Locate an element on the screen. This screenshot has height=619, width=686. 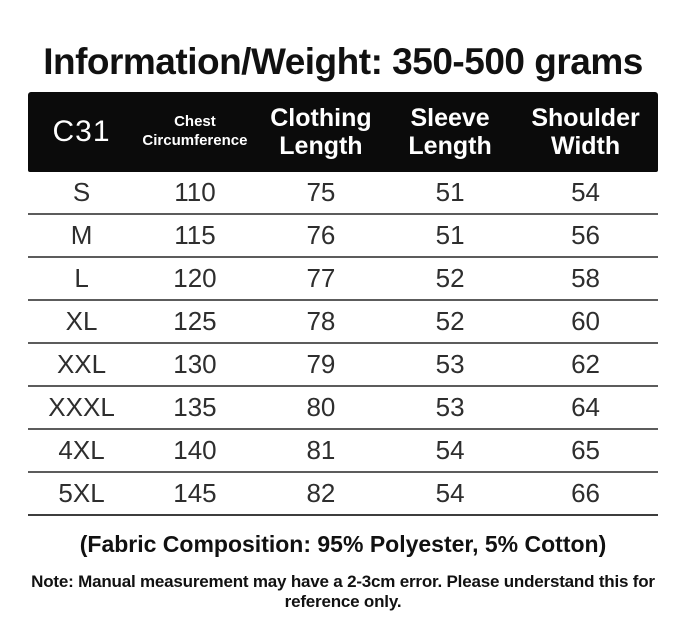
cell-clothing-length: 77 is located at coordinates (321, 277).